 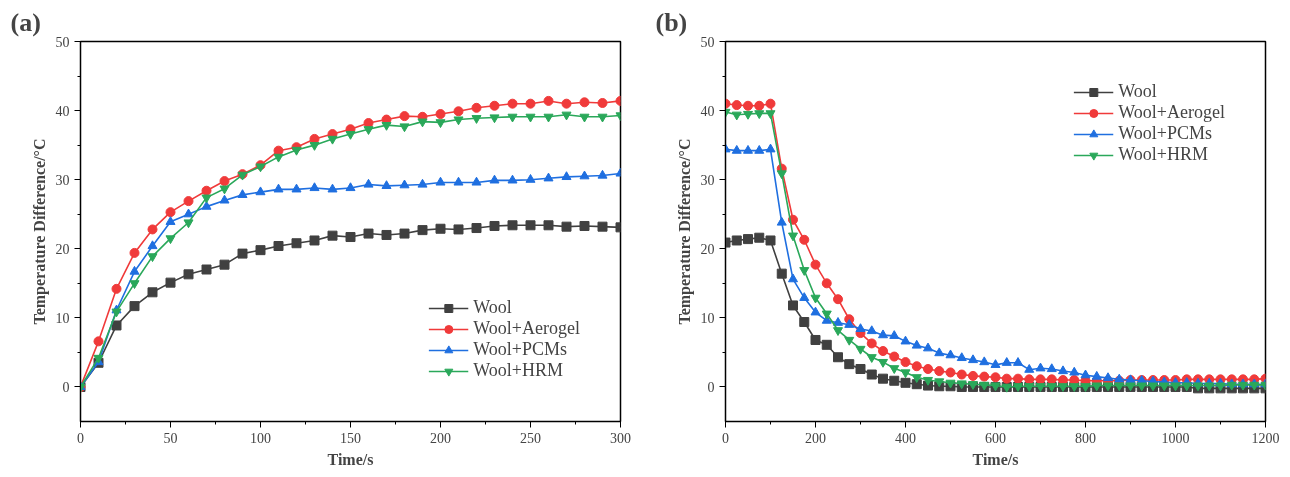 What do you see at coordinates (530, 438) in the screenshot?
I see `x-tick-label: 250` at bounding box center [530, 438].